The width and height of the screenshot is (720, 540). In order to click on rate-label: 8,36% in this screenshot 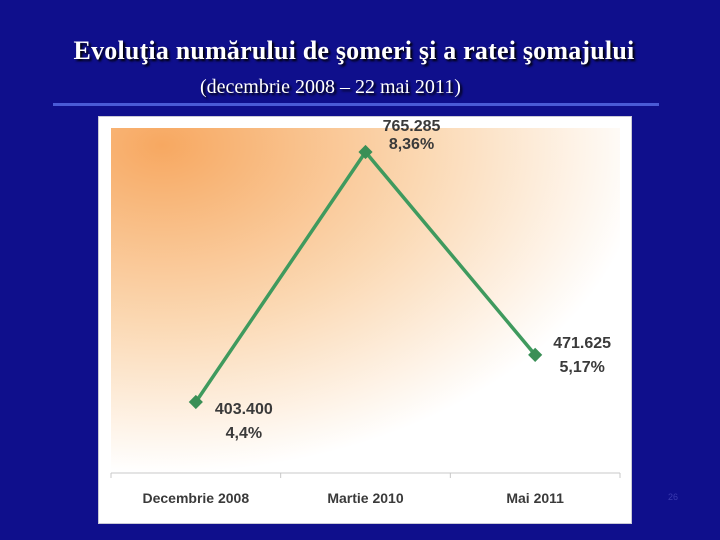, I will do `click(411, 144)`.